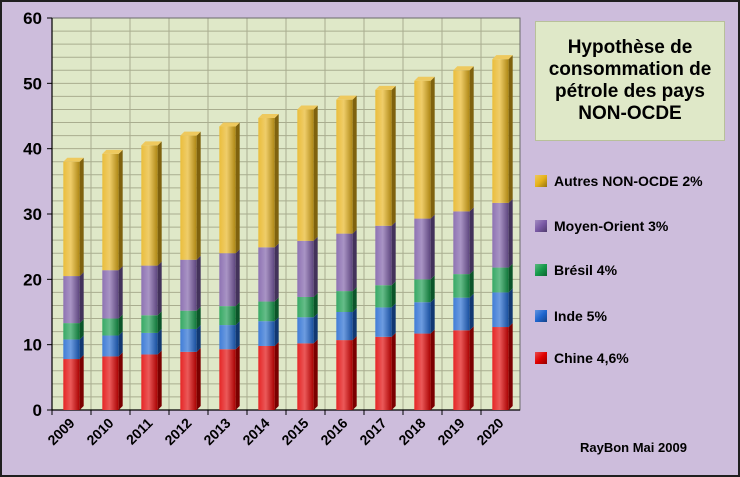  I want to click on legend-label: Autres NON-OCDE 2%, so click(628, 181).